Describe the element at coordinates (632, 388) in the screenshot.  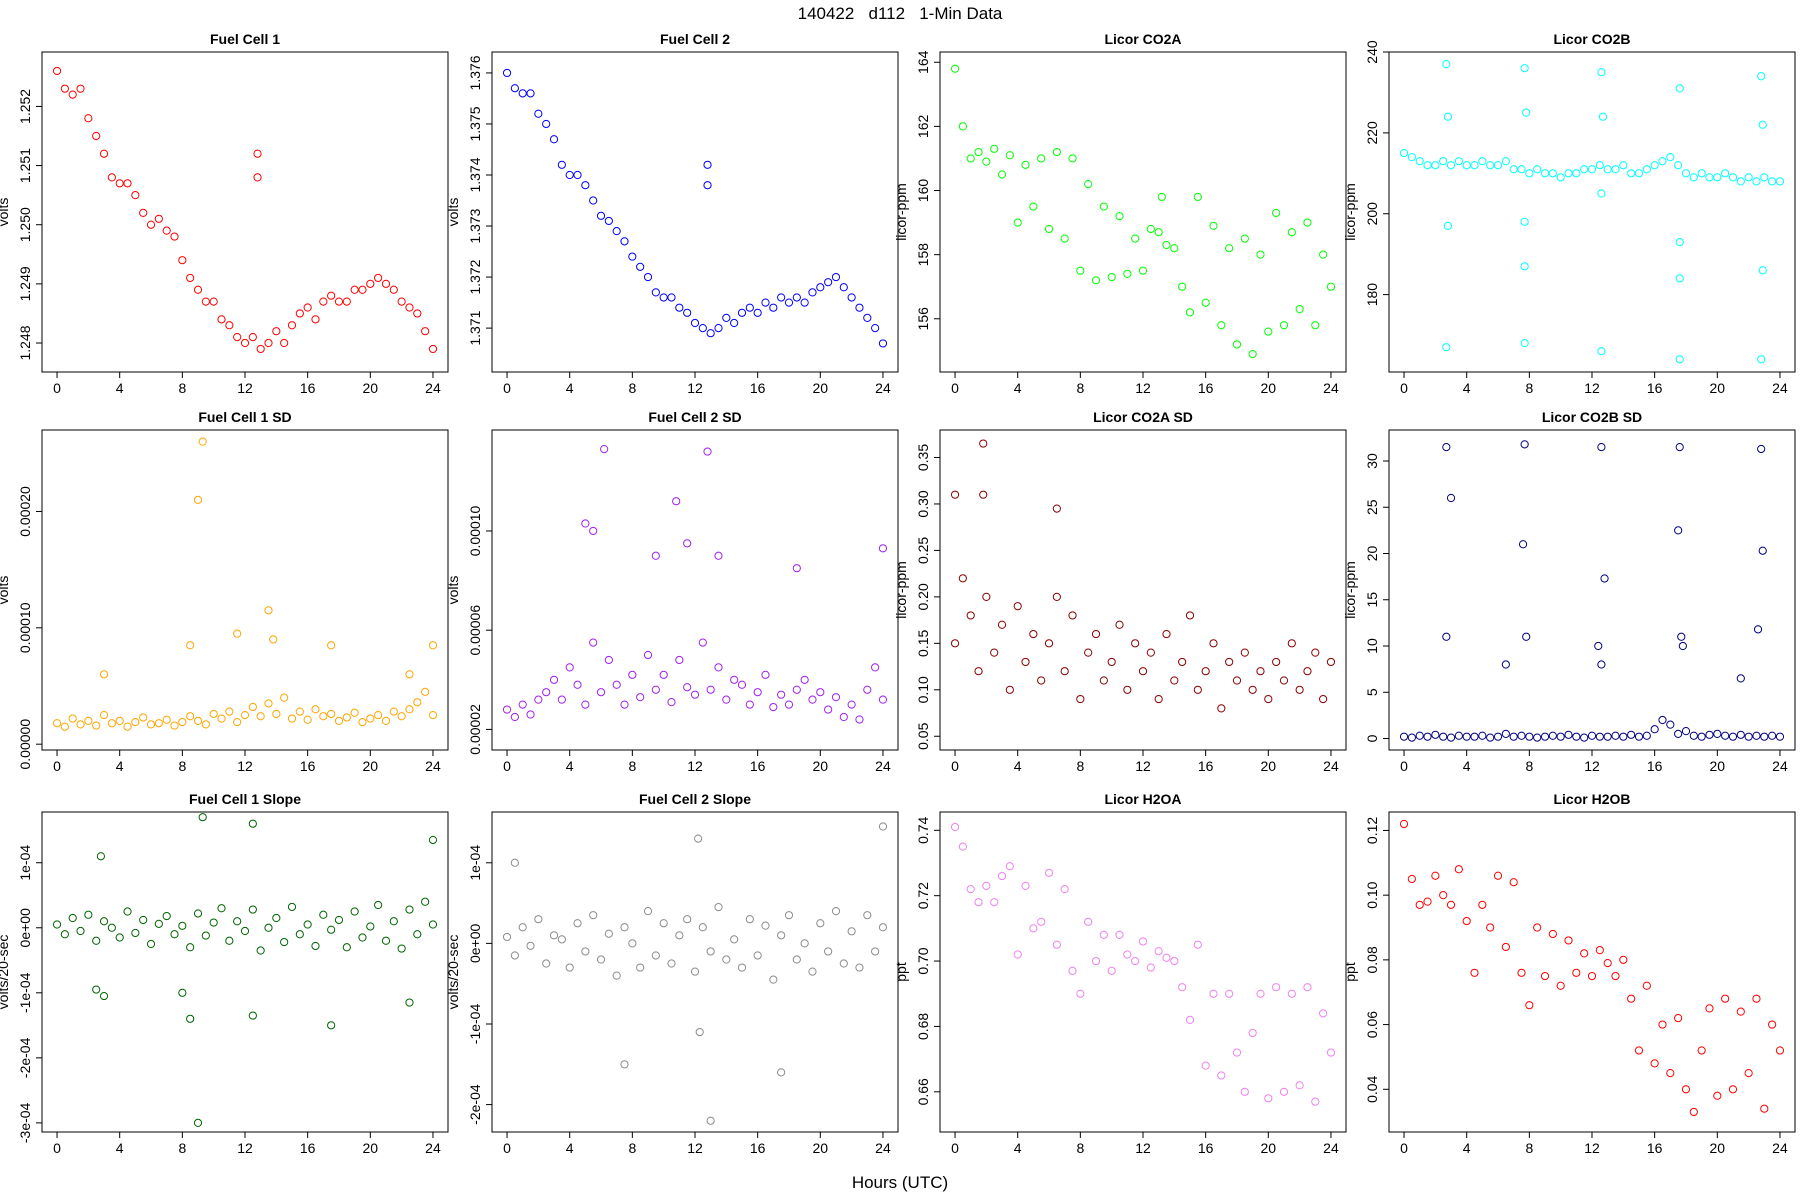
I see `x-tick-label: 8` at that location.